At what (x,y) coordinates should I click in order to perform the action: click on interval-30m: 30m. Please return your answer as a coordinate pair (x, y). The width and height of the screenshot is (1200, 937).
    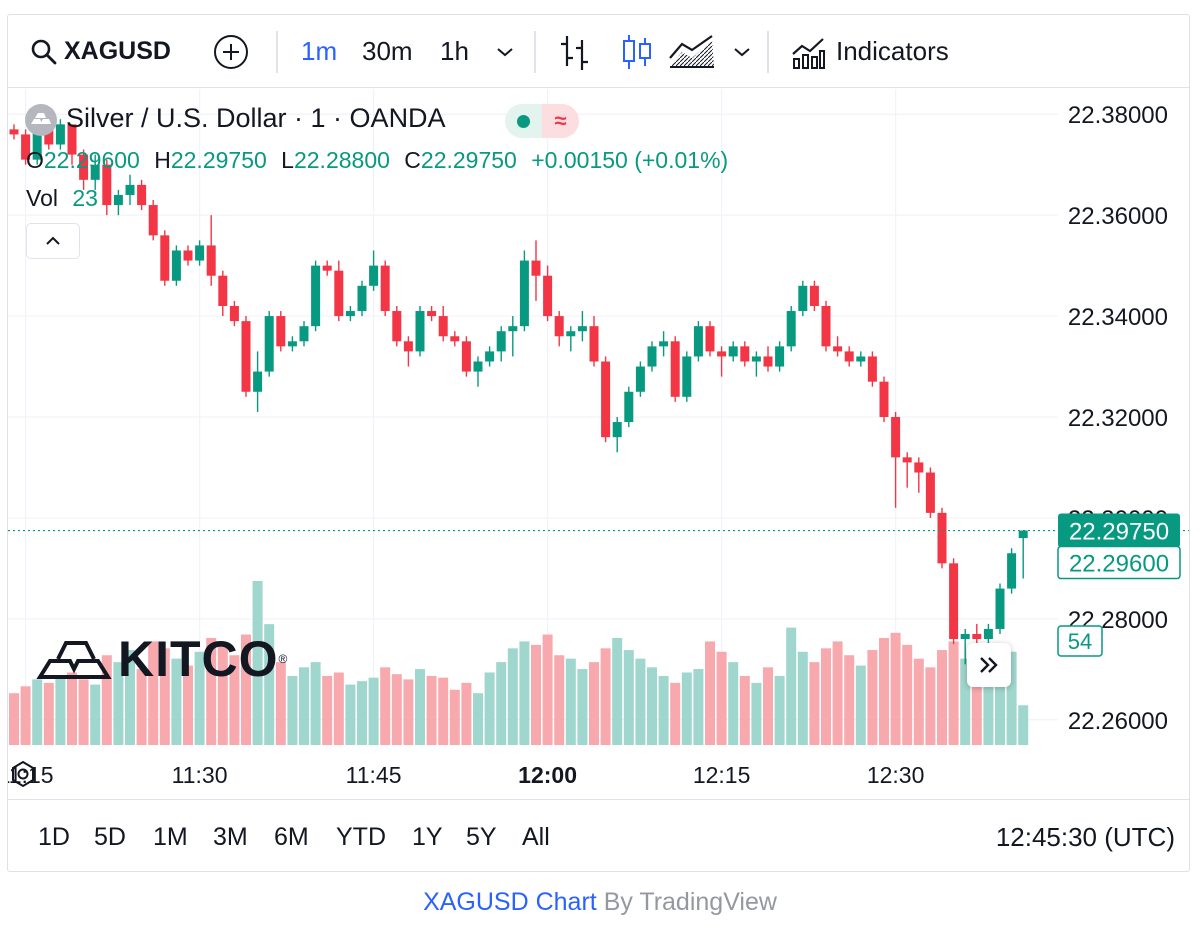
    Looking at the image, I should click on (387, 51).